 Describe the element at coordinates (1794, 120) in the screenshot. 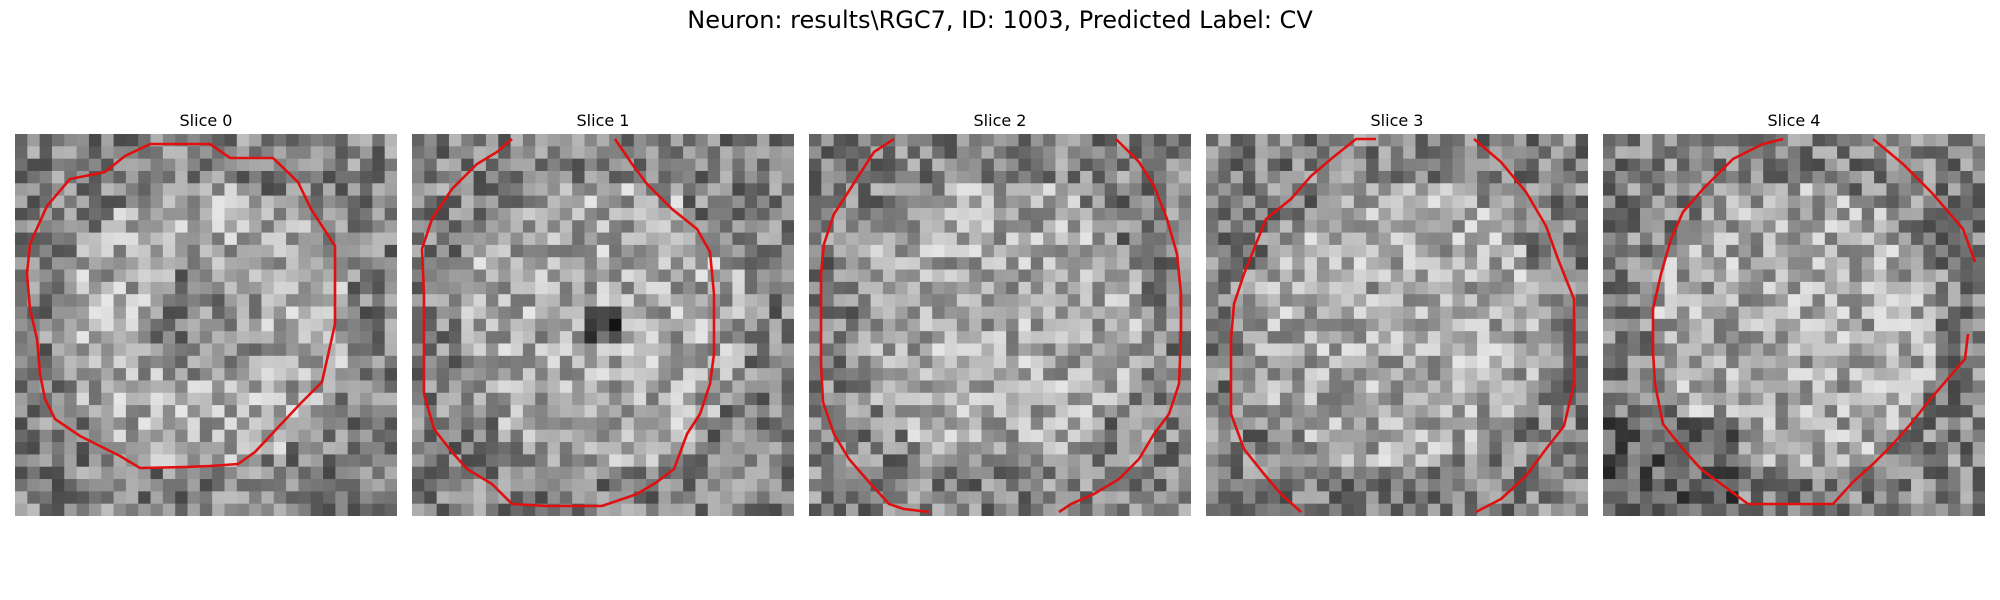

I see `slice-title: Slice 4` at that location.